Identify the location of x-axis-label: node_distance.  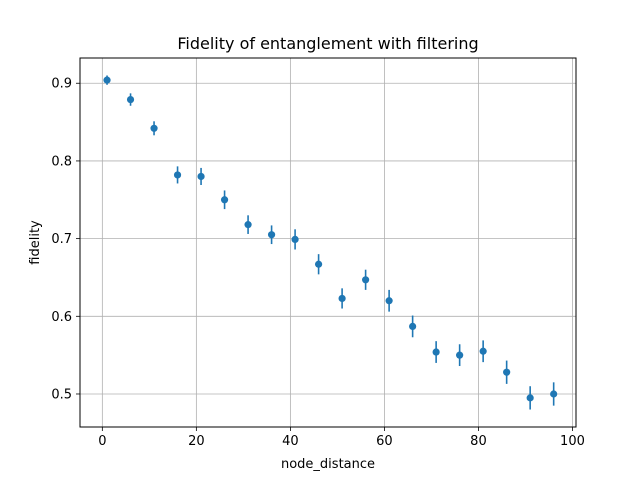
(328, 464).